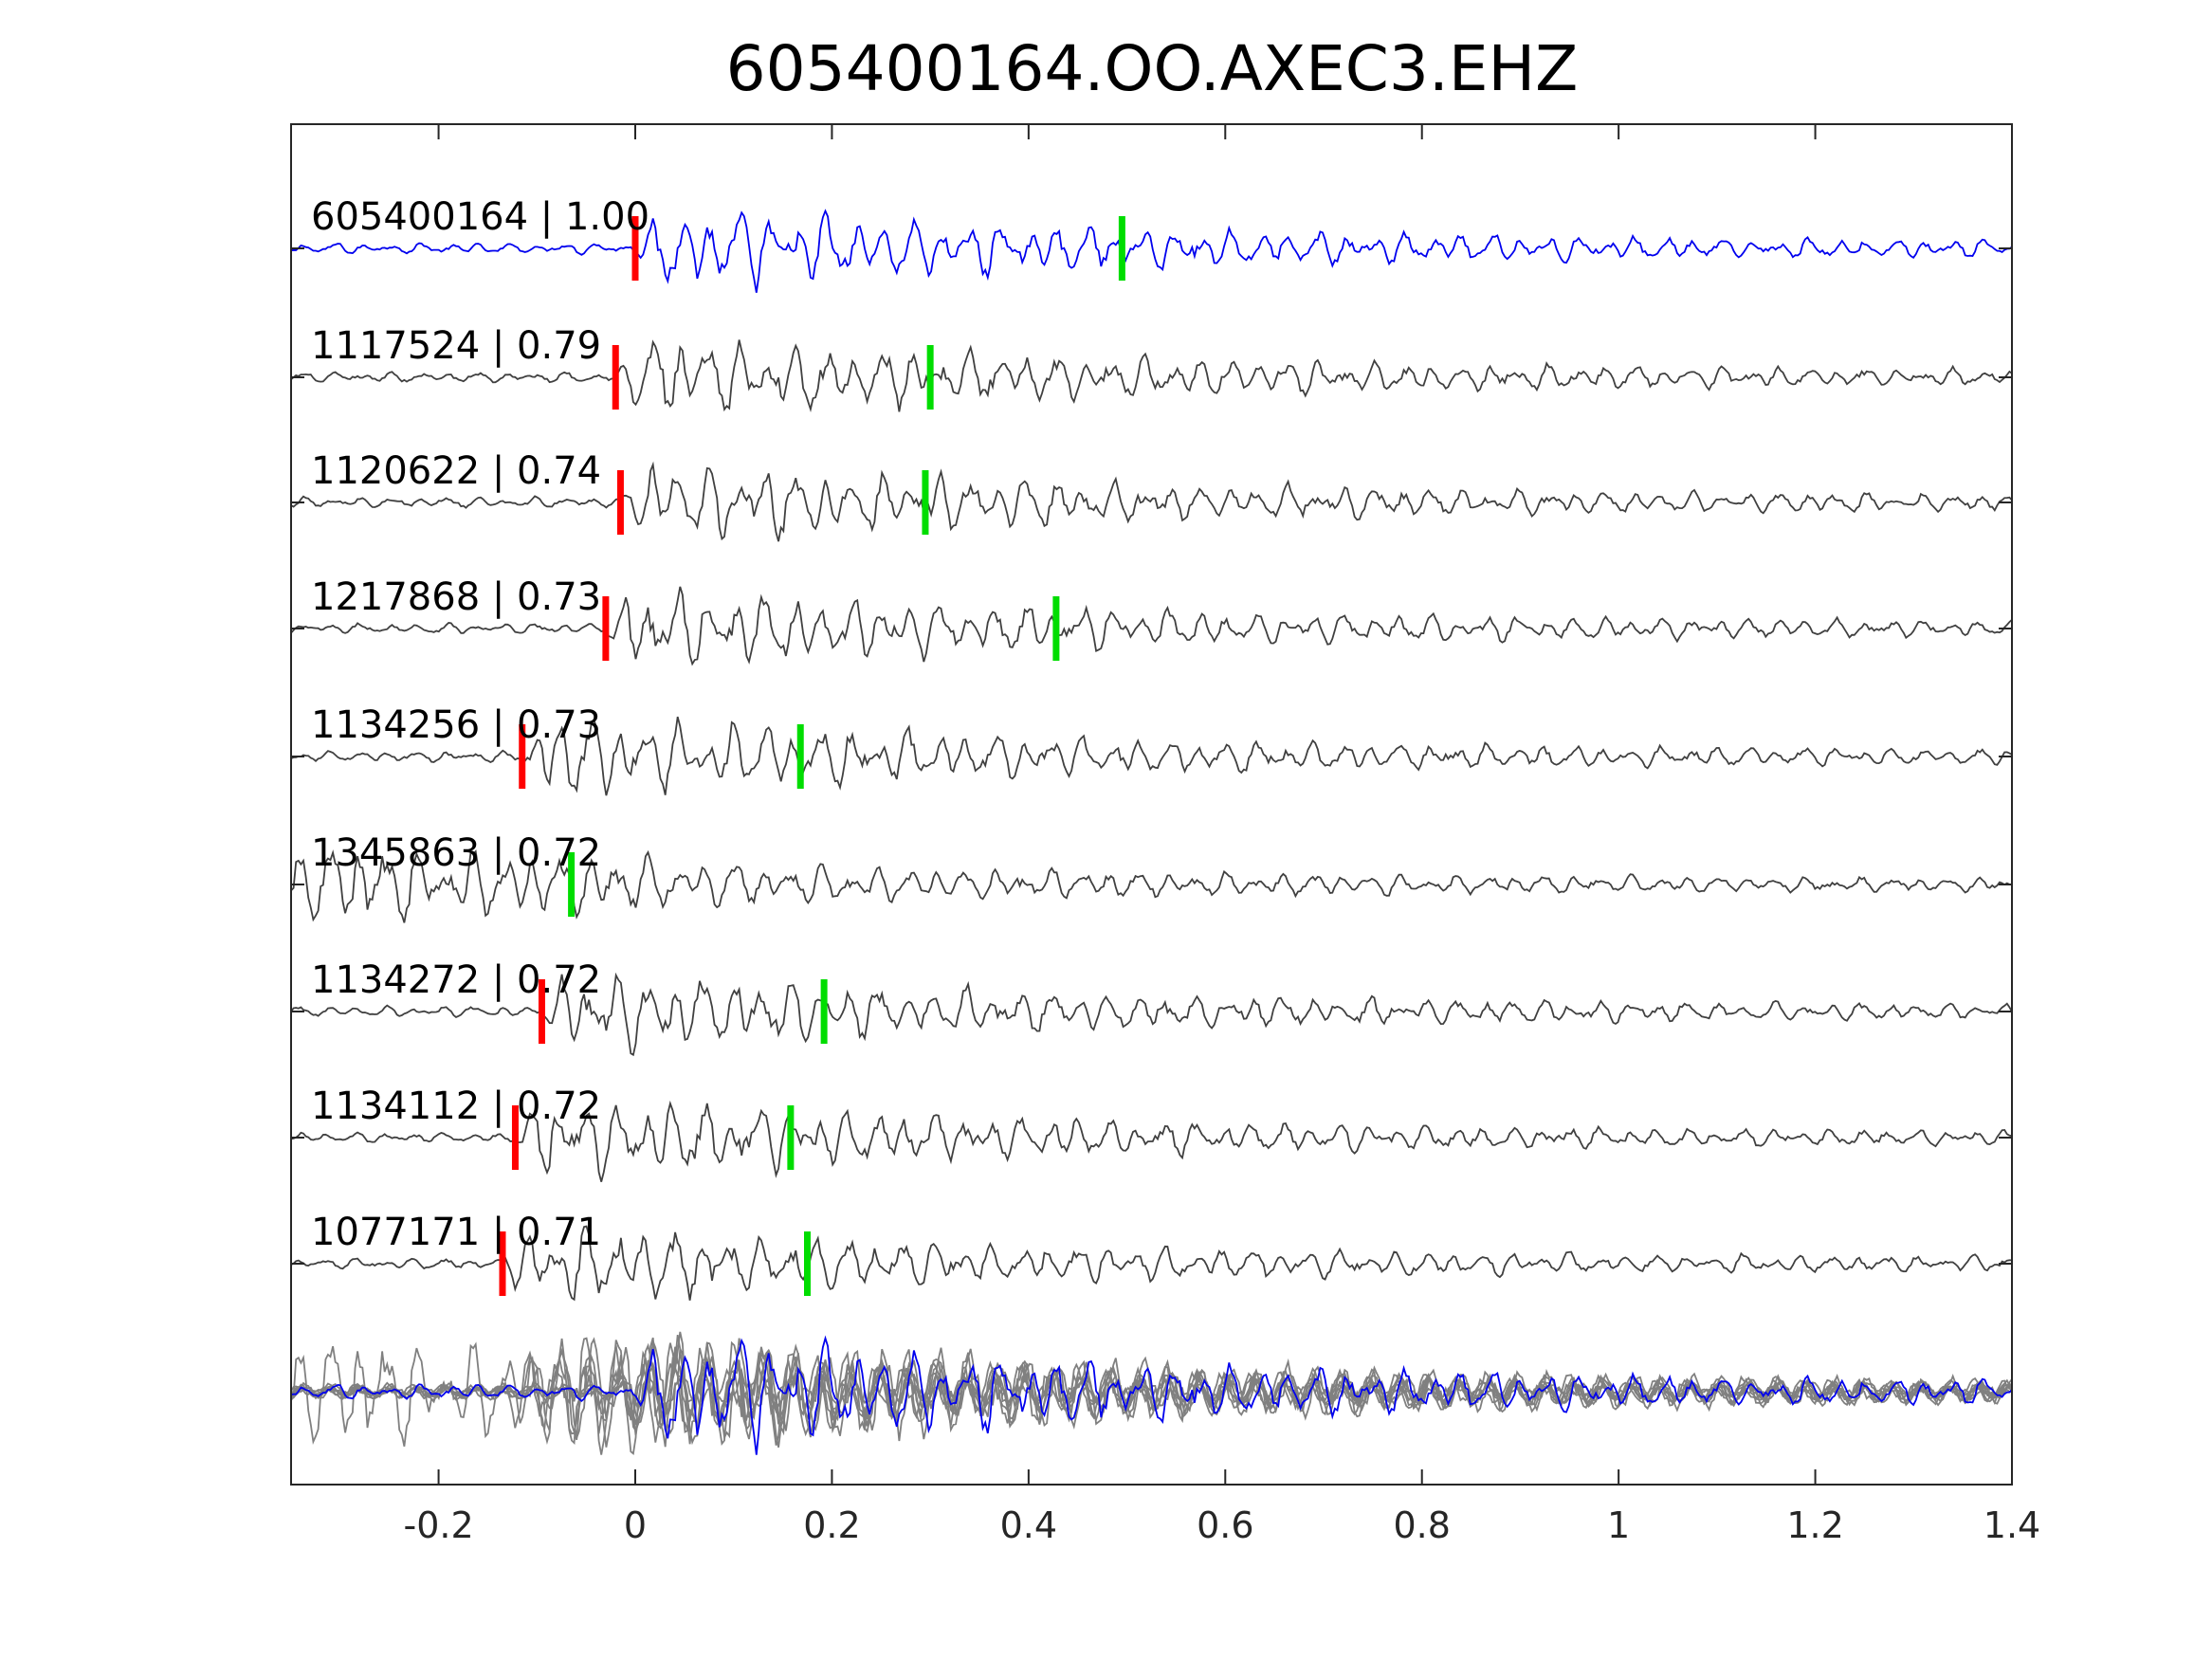  Describe the element at coordinates (456, 980) in the screenshot. I see `trace-label-1134272: 1134272 | 0.72` at that location.